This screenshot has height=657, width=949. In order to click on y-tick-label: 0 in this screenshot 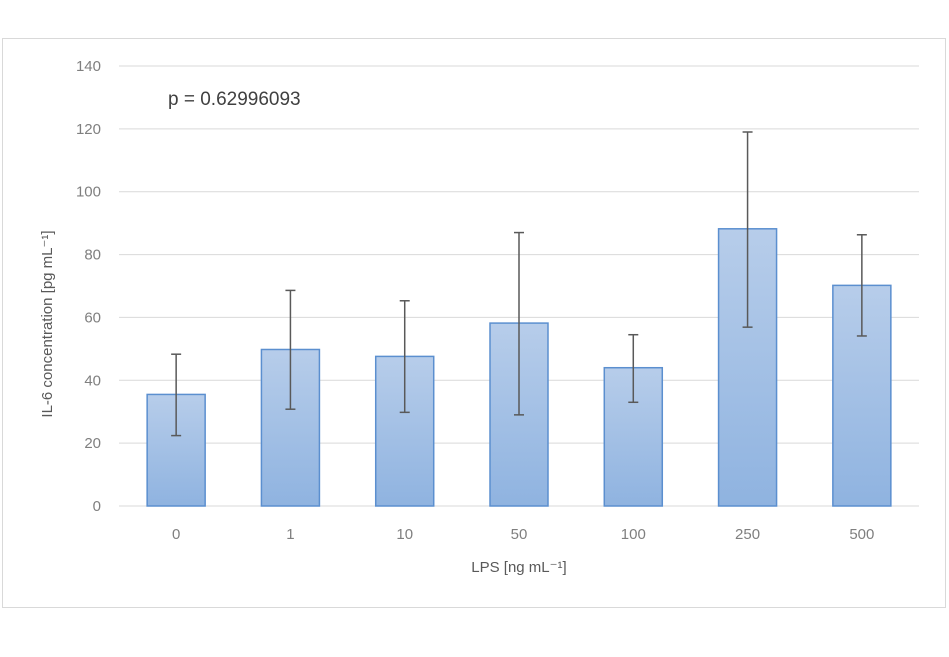, I will do `click(97, 506)`.